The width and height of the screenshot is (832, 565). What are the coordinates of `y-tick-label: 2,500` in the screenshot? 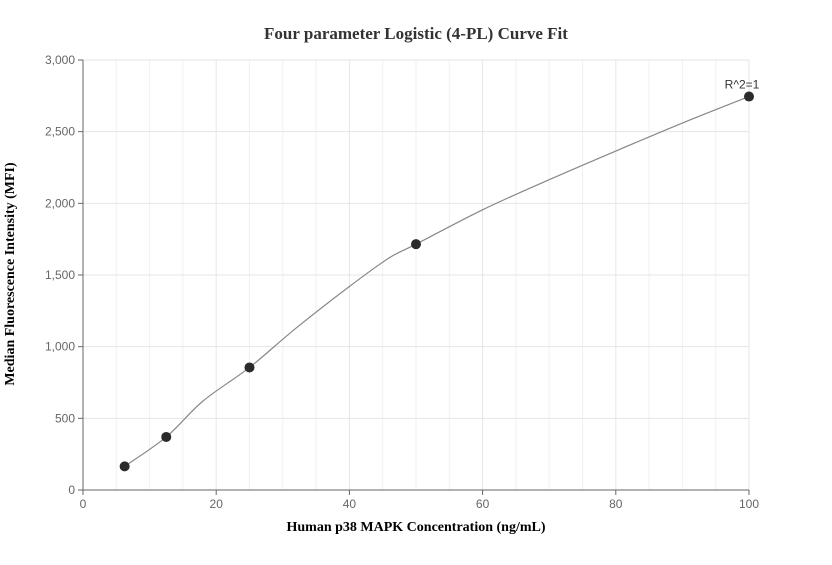 It's located at (60, 132).